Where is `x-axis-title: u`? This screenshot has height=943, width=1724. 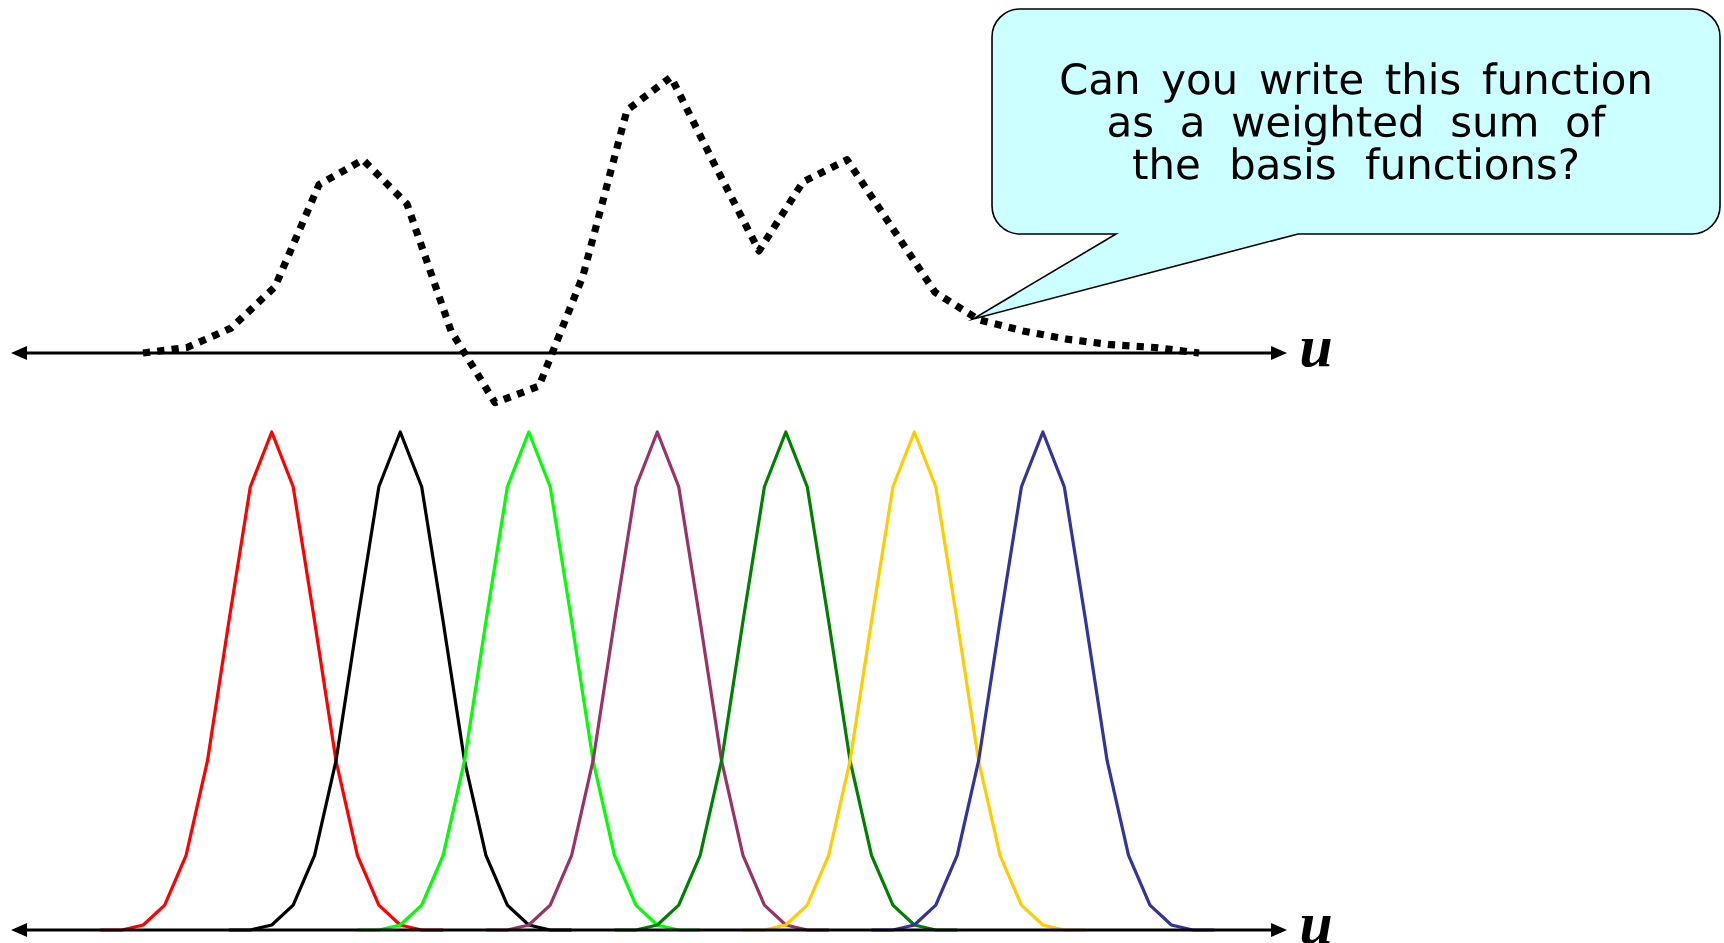 x-axis-title: u is located at coordinates (1316, 353).